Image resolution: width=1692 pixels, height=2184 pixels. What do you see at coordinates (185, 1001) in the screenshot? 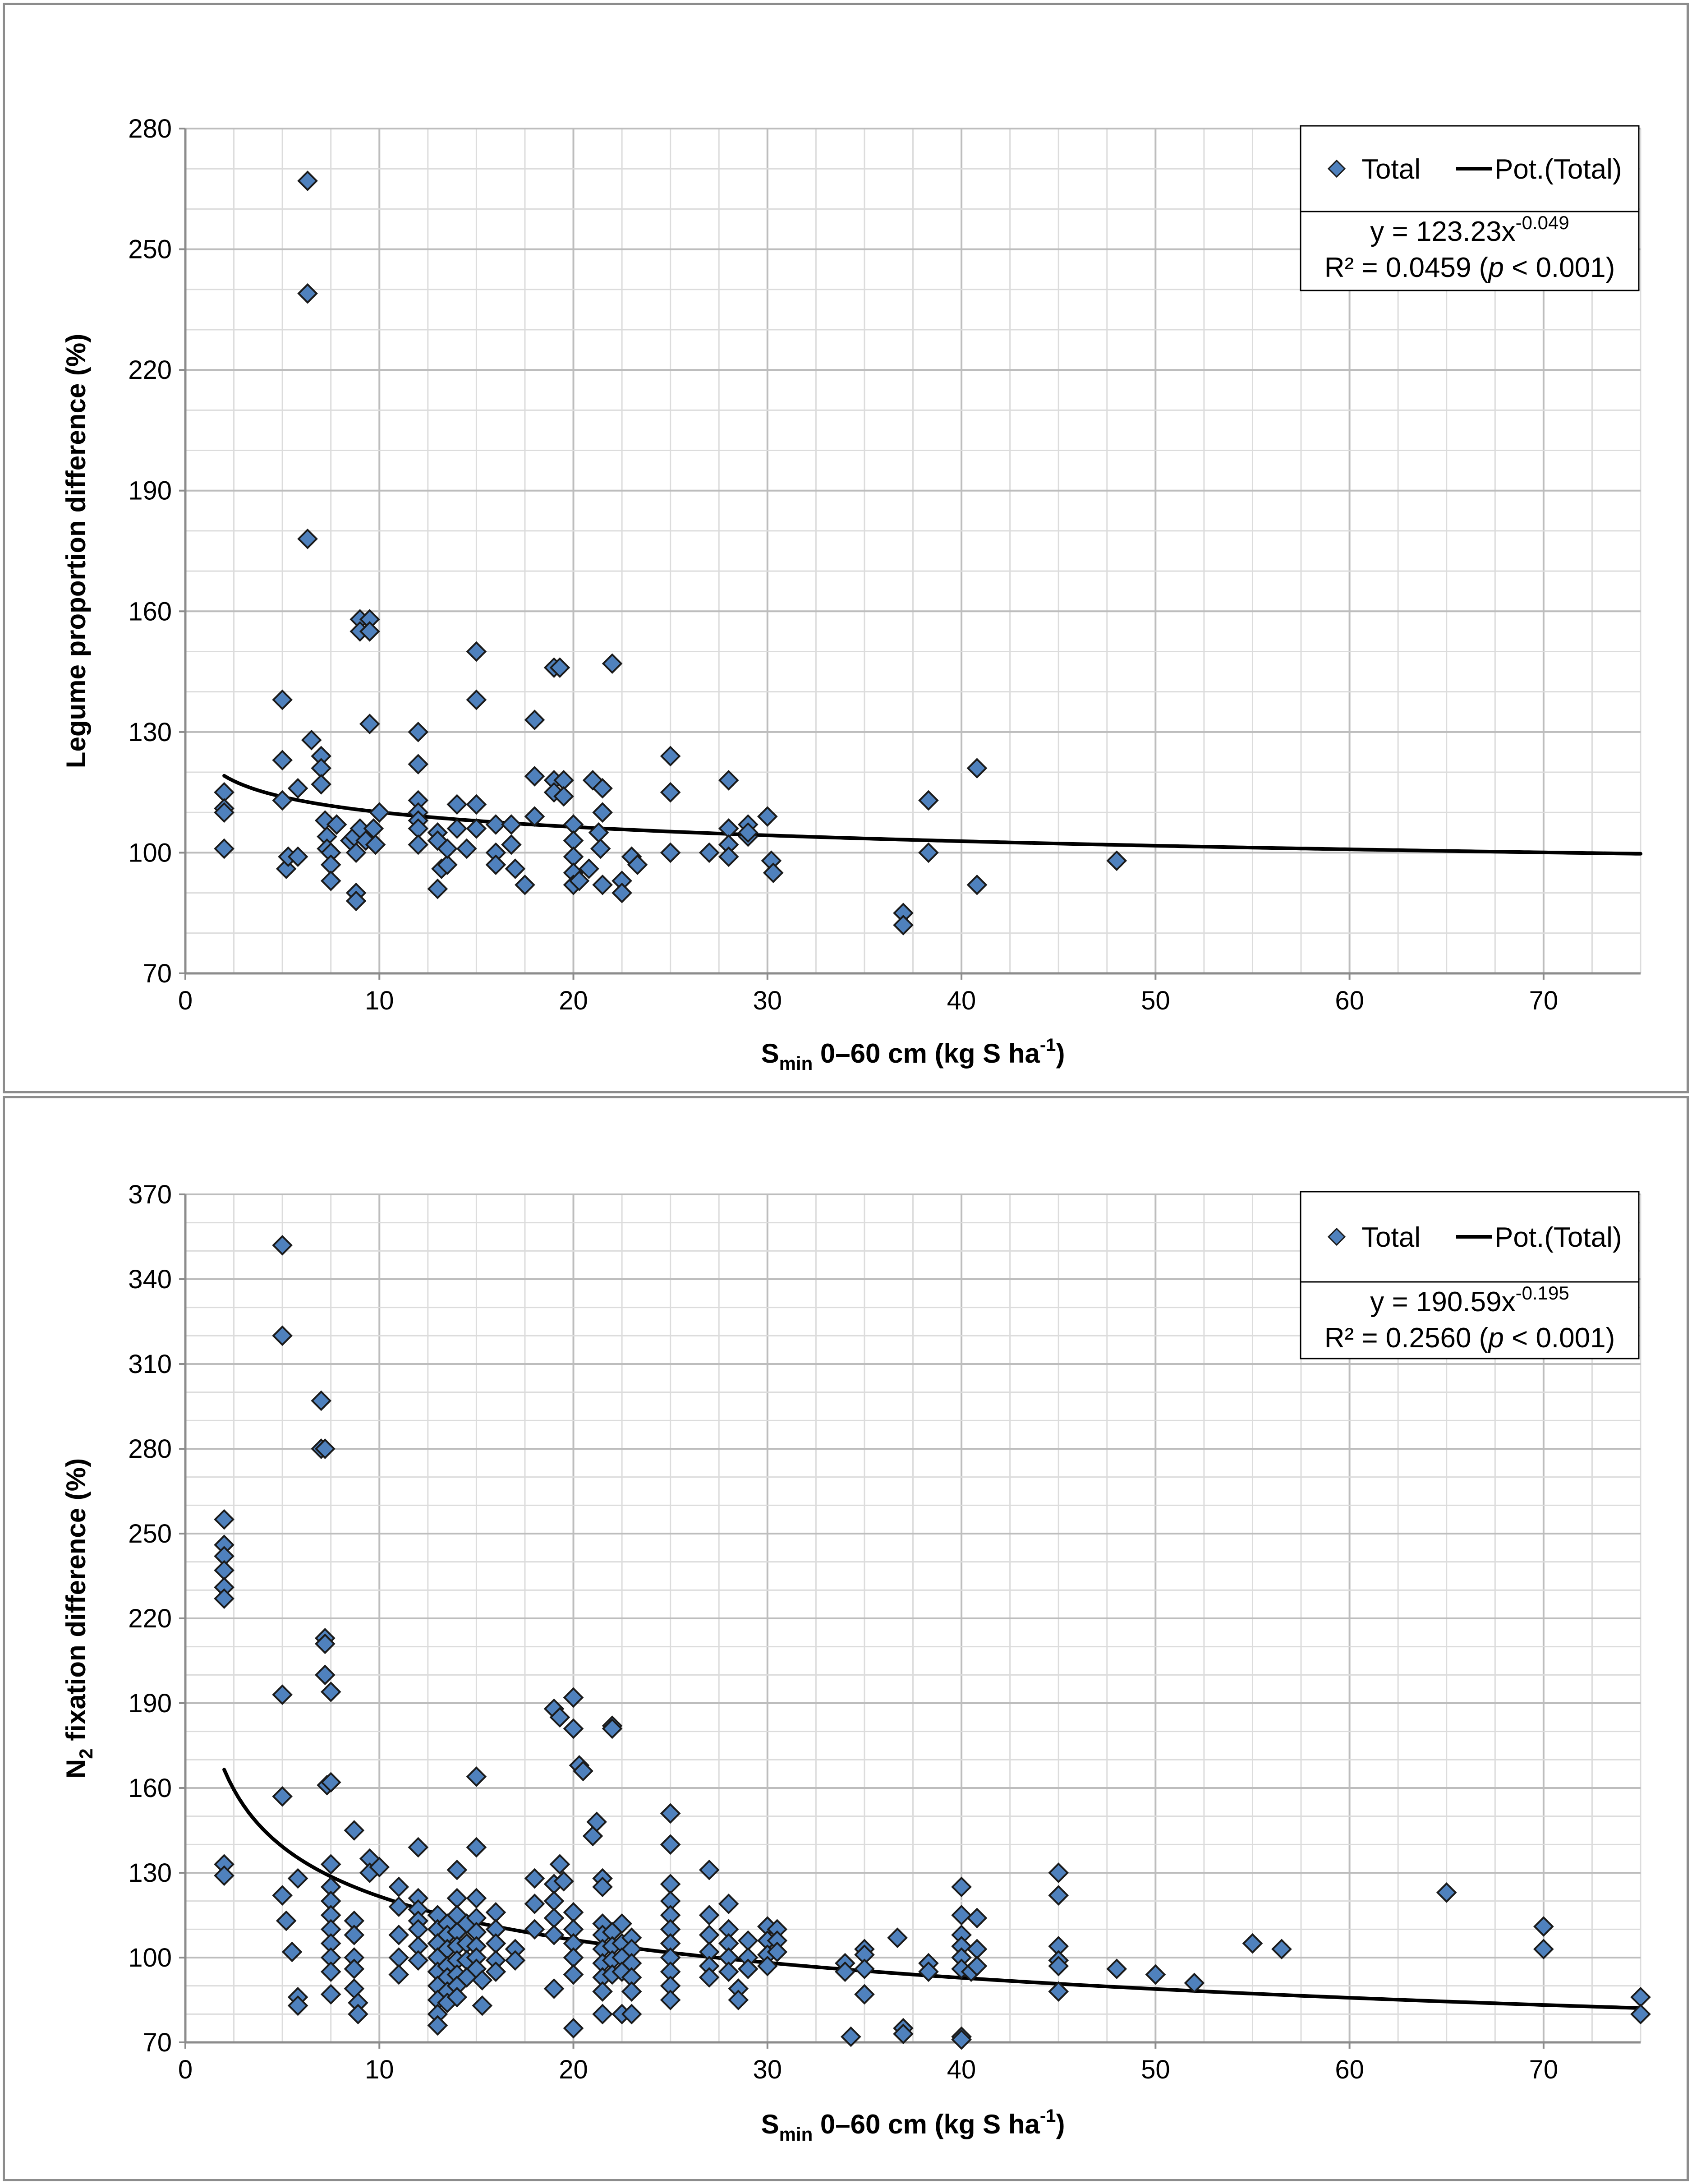
I see `x-tick-label: 0` at bounding box center [185, 1001].